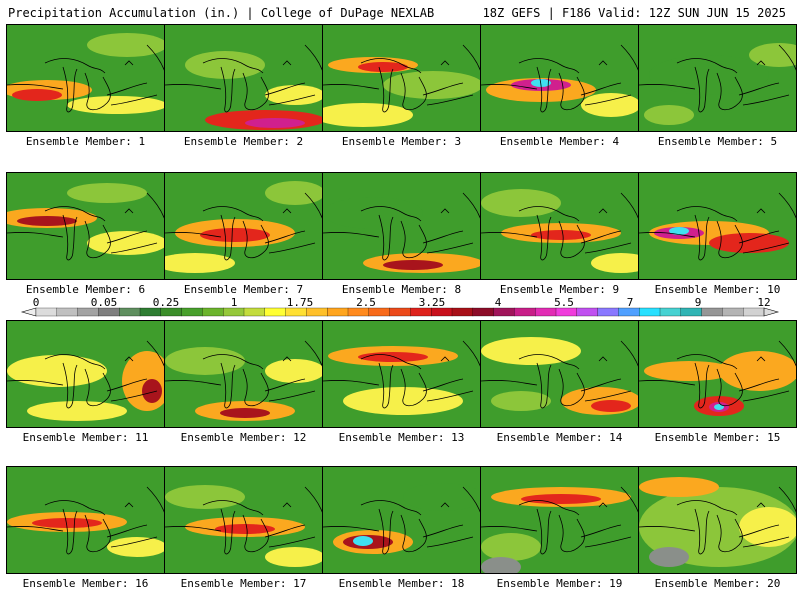  I want to click on ensemble-member-label: Ensemble Member: 3, so click(401, 141).